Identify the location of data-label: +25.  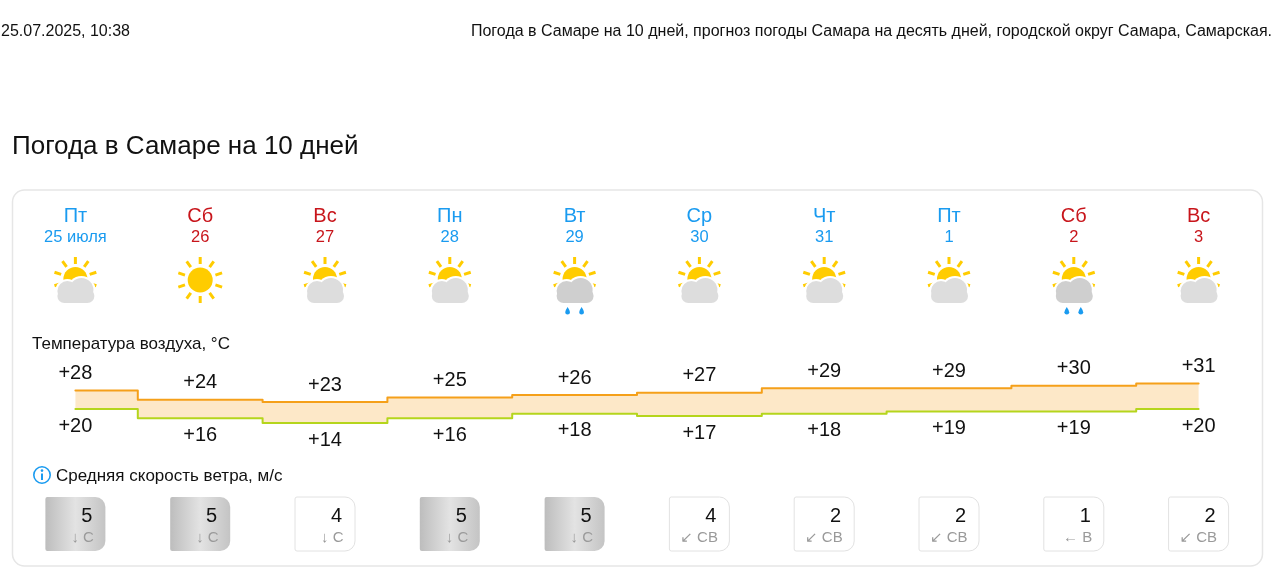
(449, 378).